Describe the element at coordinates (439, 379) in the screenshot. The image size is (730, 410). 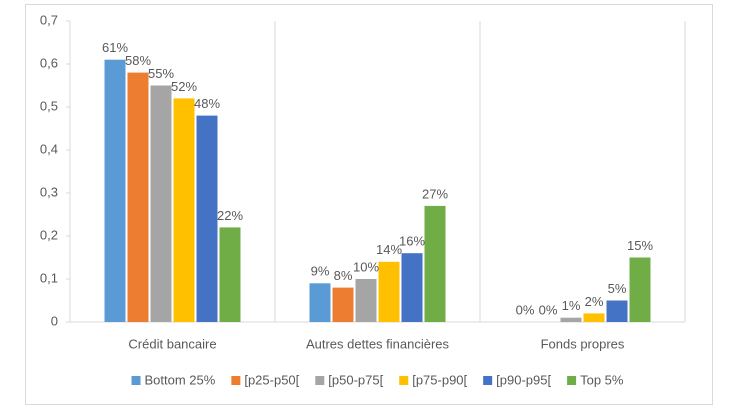
I see `legend-label: [p75-p90[` at that location.